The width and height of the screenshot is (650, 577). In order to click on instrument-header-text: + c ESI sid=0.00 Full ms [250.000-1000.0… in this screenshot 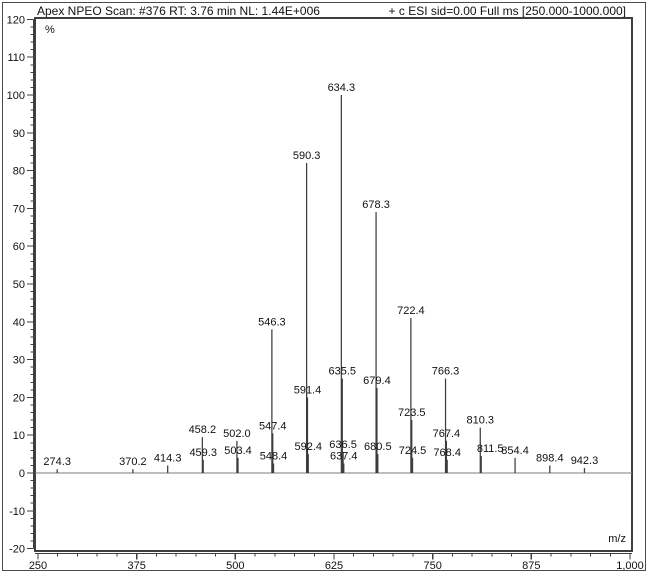, I will do `click(507, 11)`.